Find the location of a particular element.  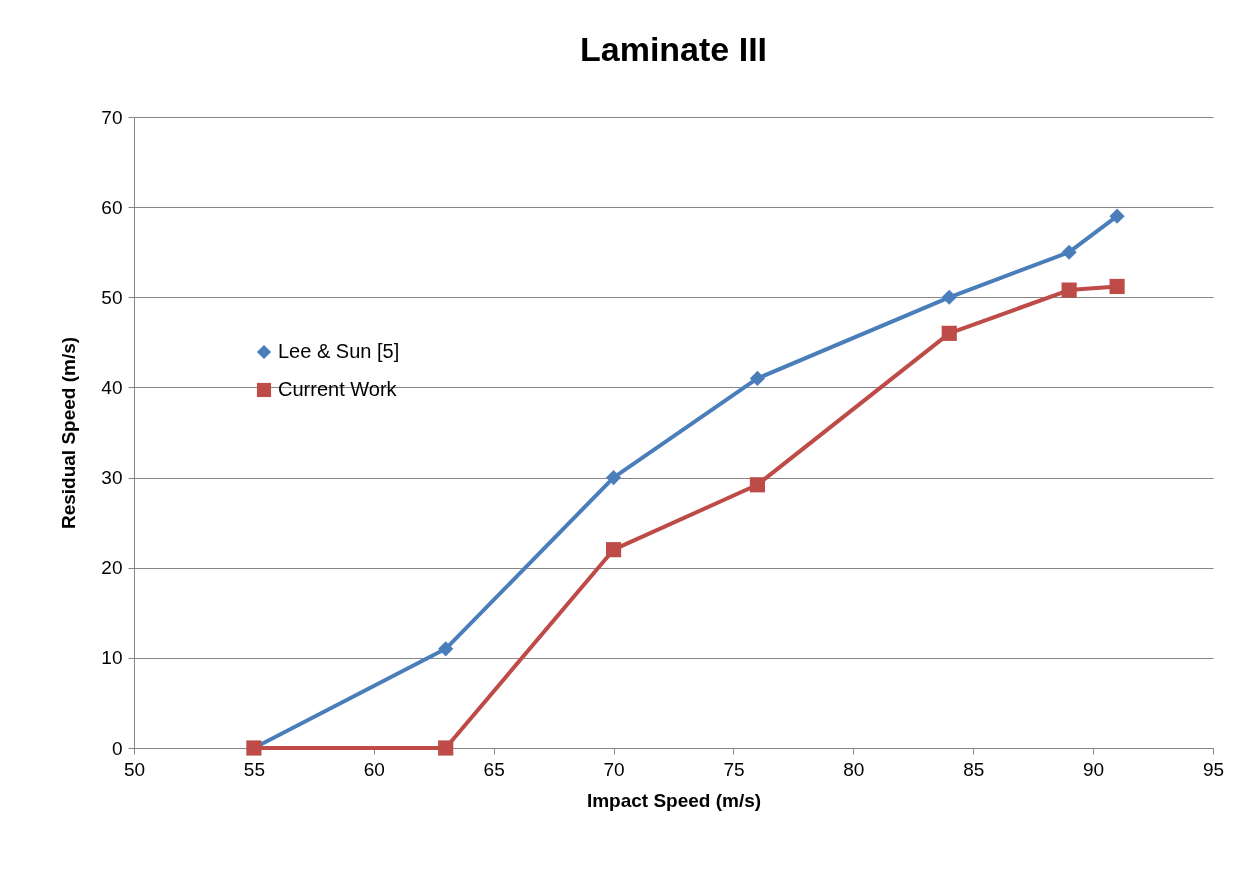

y-tick-label: 0 is located at coordinates (117, 748).